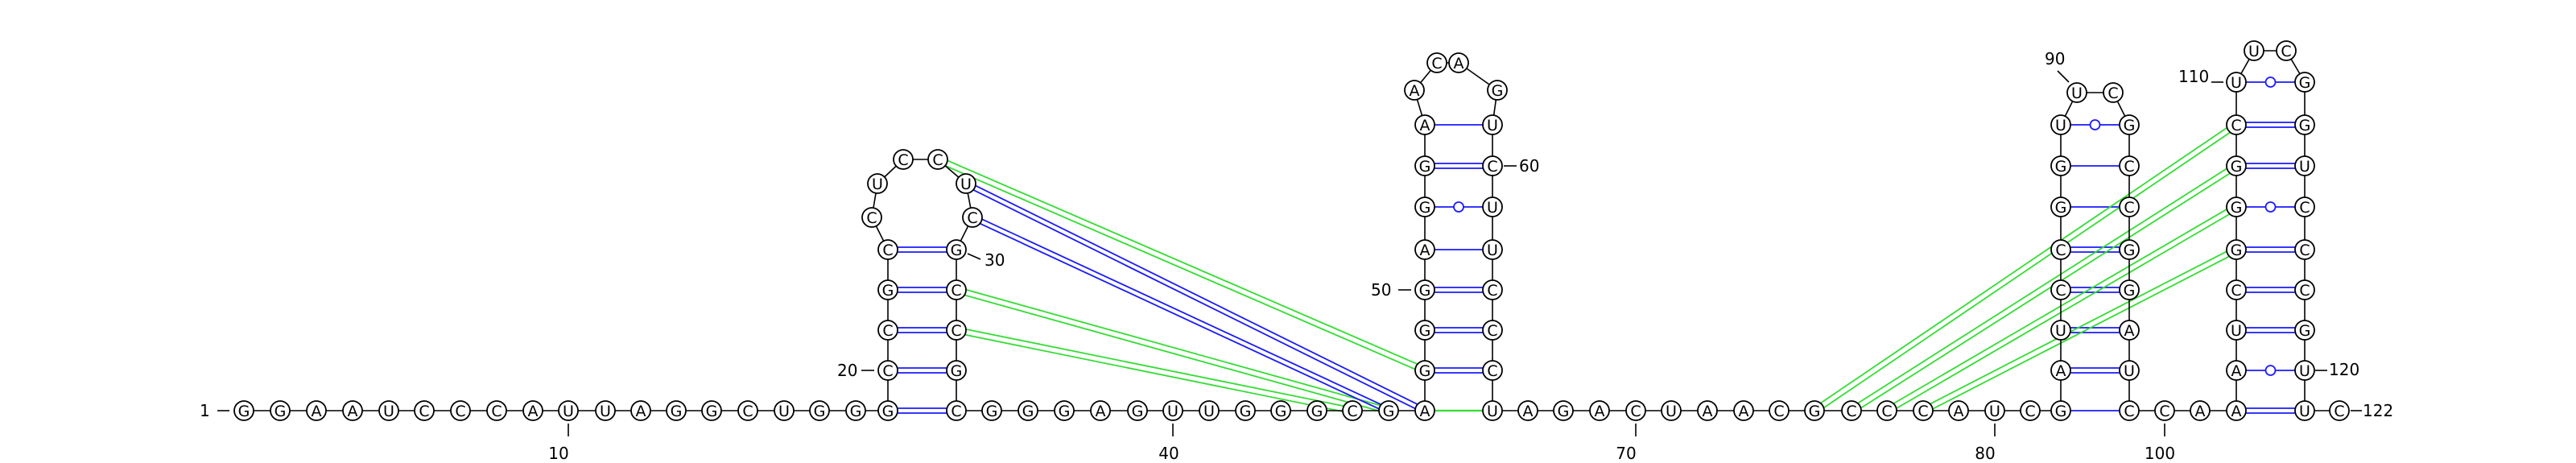  What do you see at coordinates (1181, 312) in the screenshot?
I see `long-range-bond` at bounding box center [1181, 312].